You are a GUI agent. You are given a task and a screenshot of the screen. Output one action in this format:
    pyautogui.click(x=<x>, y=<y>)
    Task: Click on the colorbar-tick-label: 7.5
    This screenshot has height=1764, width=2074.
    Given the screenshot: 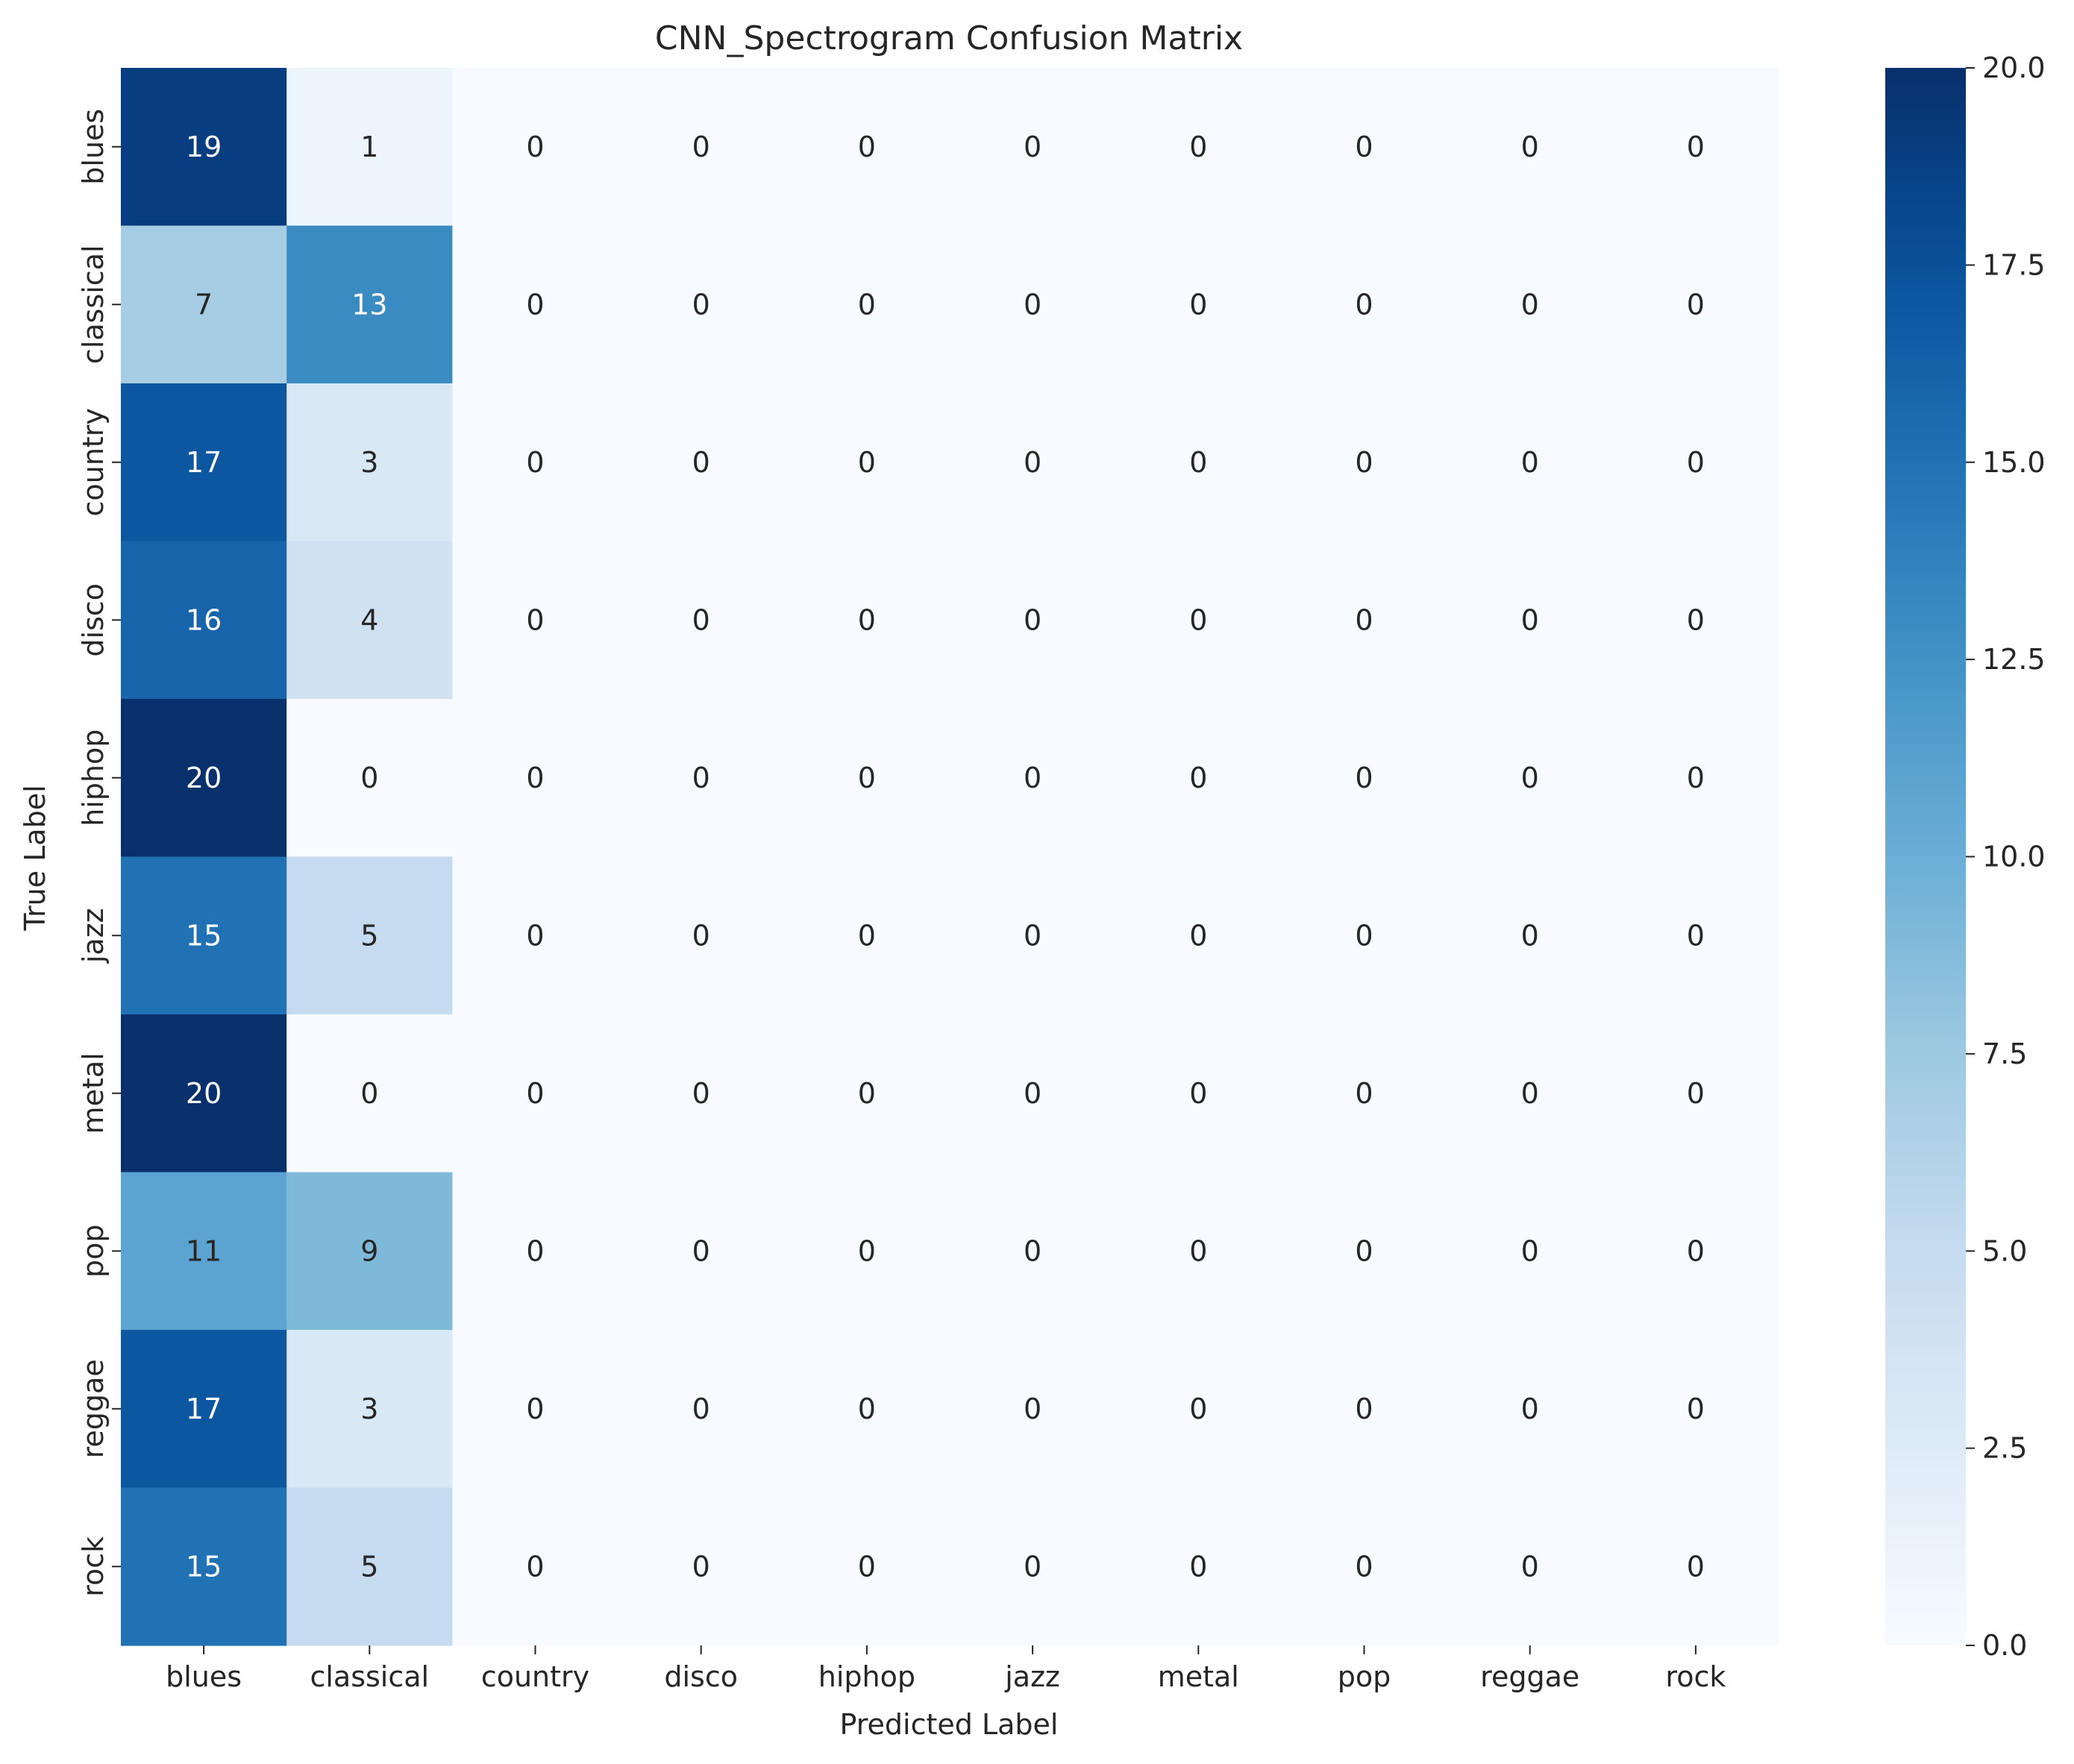 What is the action you would take?
    pyautogui.click(x=2004, y=1054)
    